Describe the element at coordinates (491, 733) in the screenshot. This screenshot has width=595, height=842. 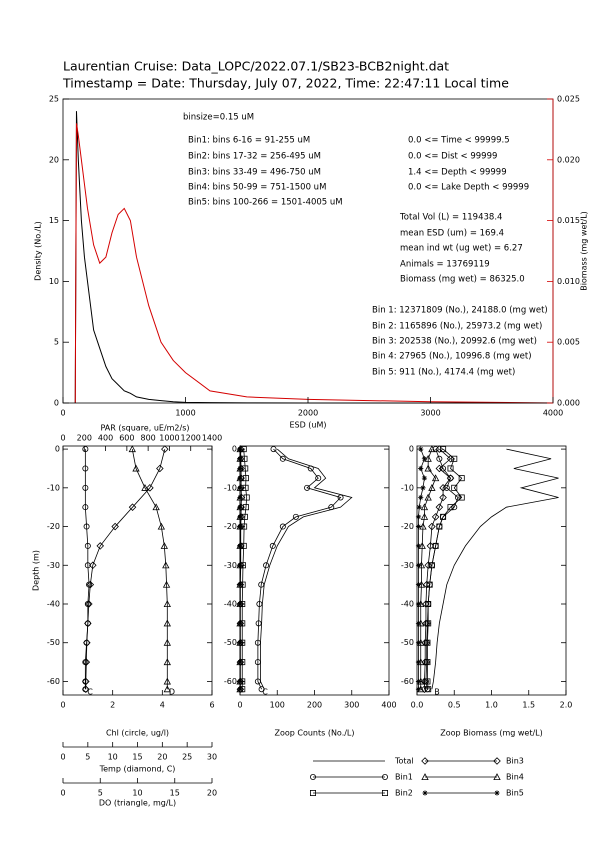
I see `x-axis-label: Zoop Biomass (mg wet/L)` at that location.